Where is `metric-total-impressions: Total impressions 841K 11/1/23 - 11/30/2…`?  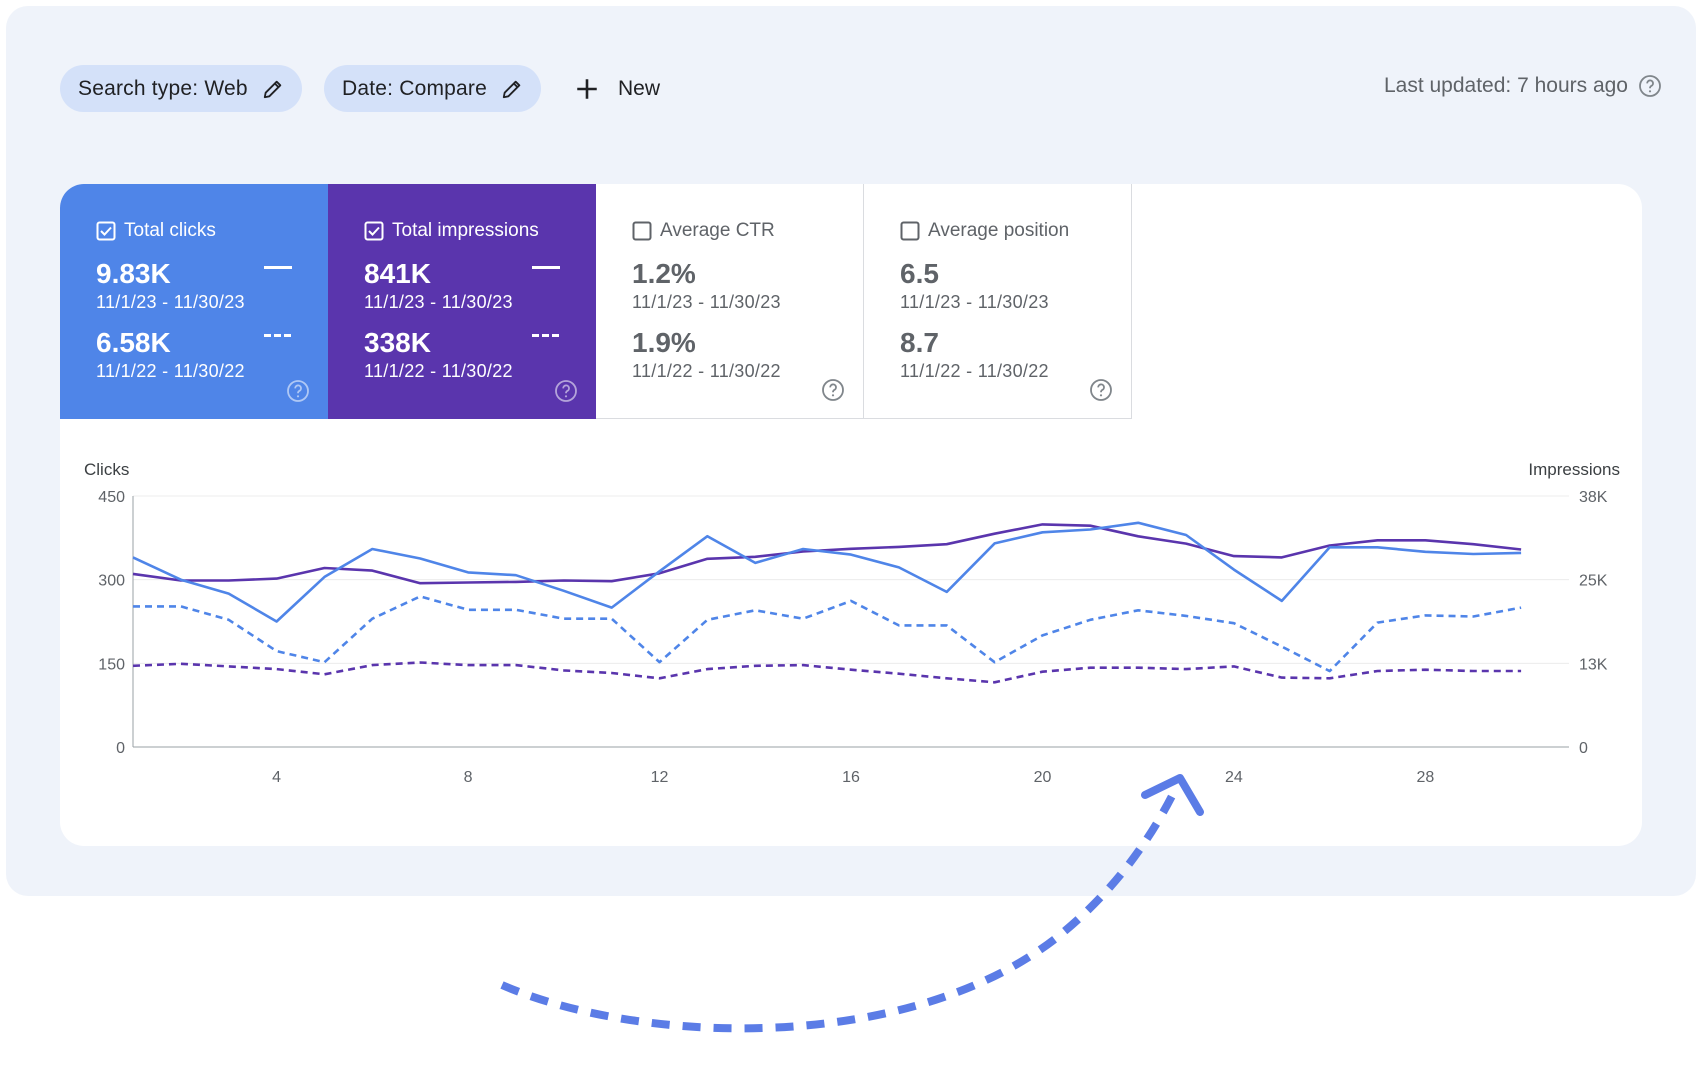 metric-total-impressions: Total impressions 841K 11/1/23 - 11/30/2… is located at coordinates (462, 301).